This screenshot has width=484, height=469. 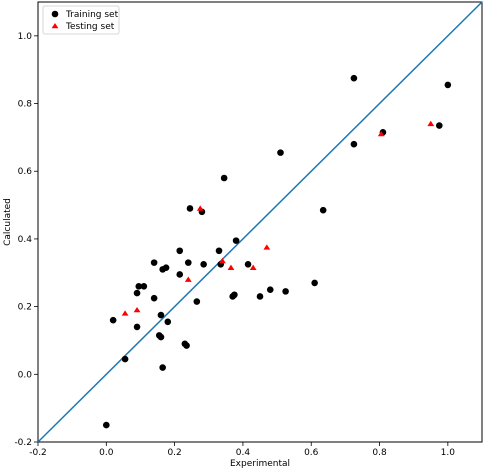 I want to click on y-axis: -0.2 0.0 0.2 0.4 0.6 0.8 1.0, so click(x=26, y=240).